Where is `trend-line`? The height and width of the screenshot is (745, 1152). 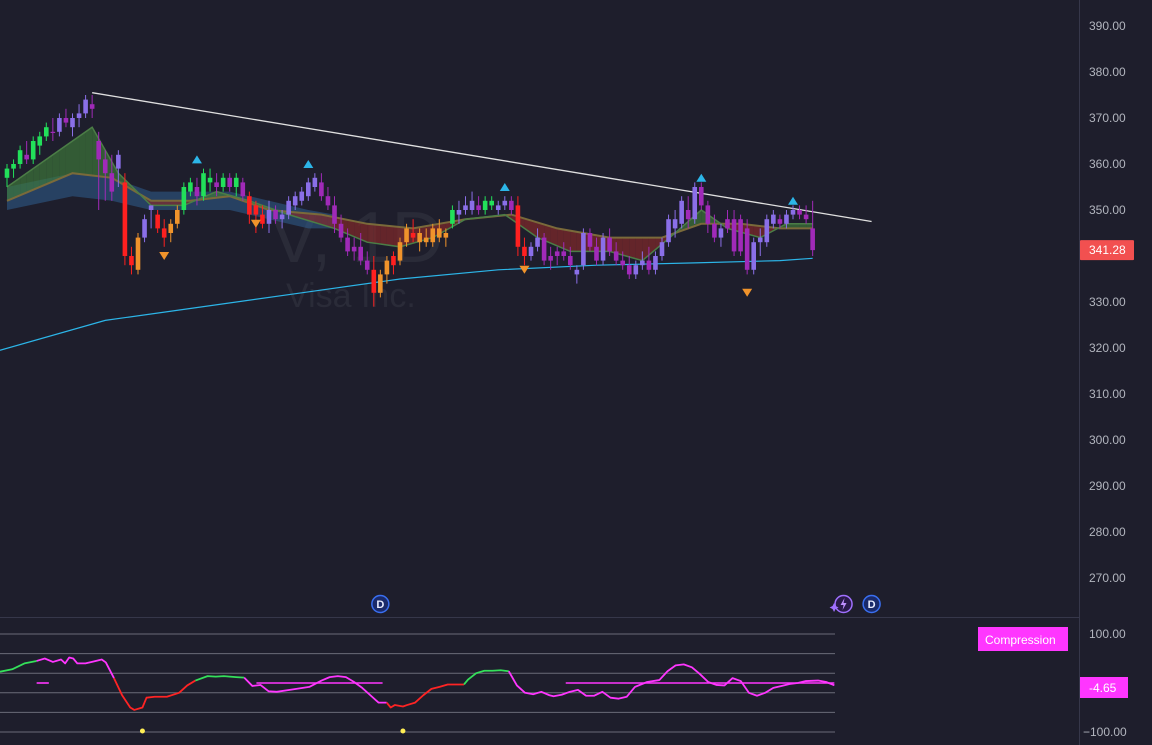 trend-line is located at coordinates (482, 157).